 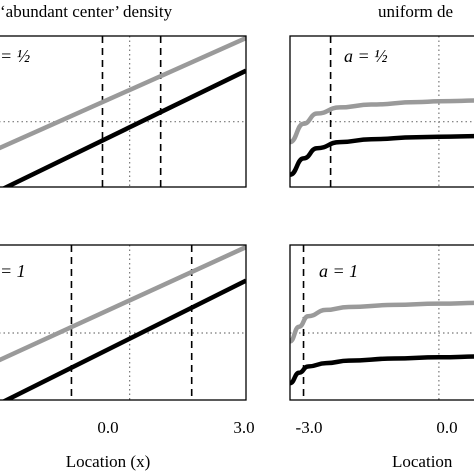 I want to click on left-column-title: ‘abundant center’ density, so click(x=86, y=11).